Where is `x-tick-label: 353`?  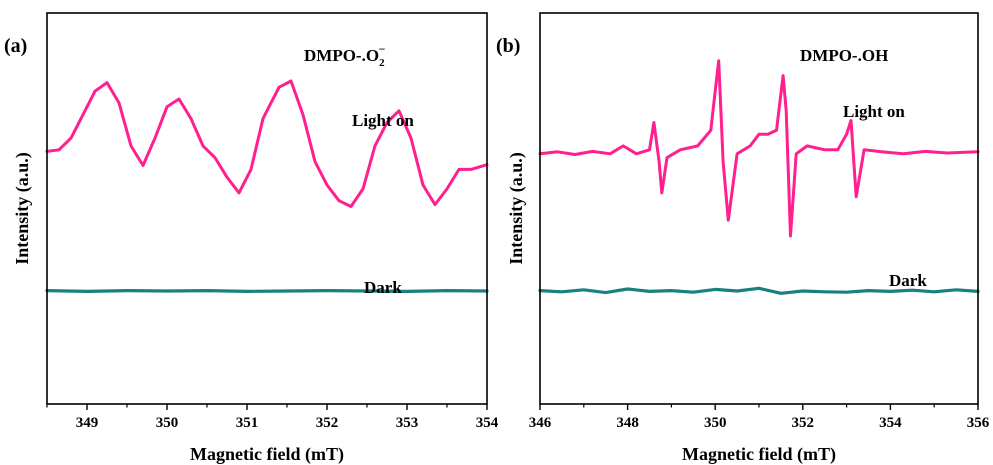
x-tick-label: 353 is located at coordinates (407, 423).